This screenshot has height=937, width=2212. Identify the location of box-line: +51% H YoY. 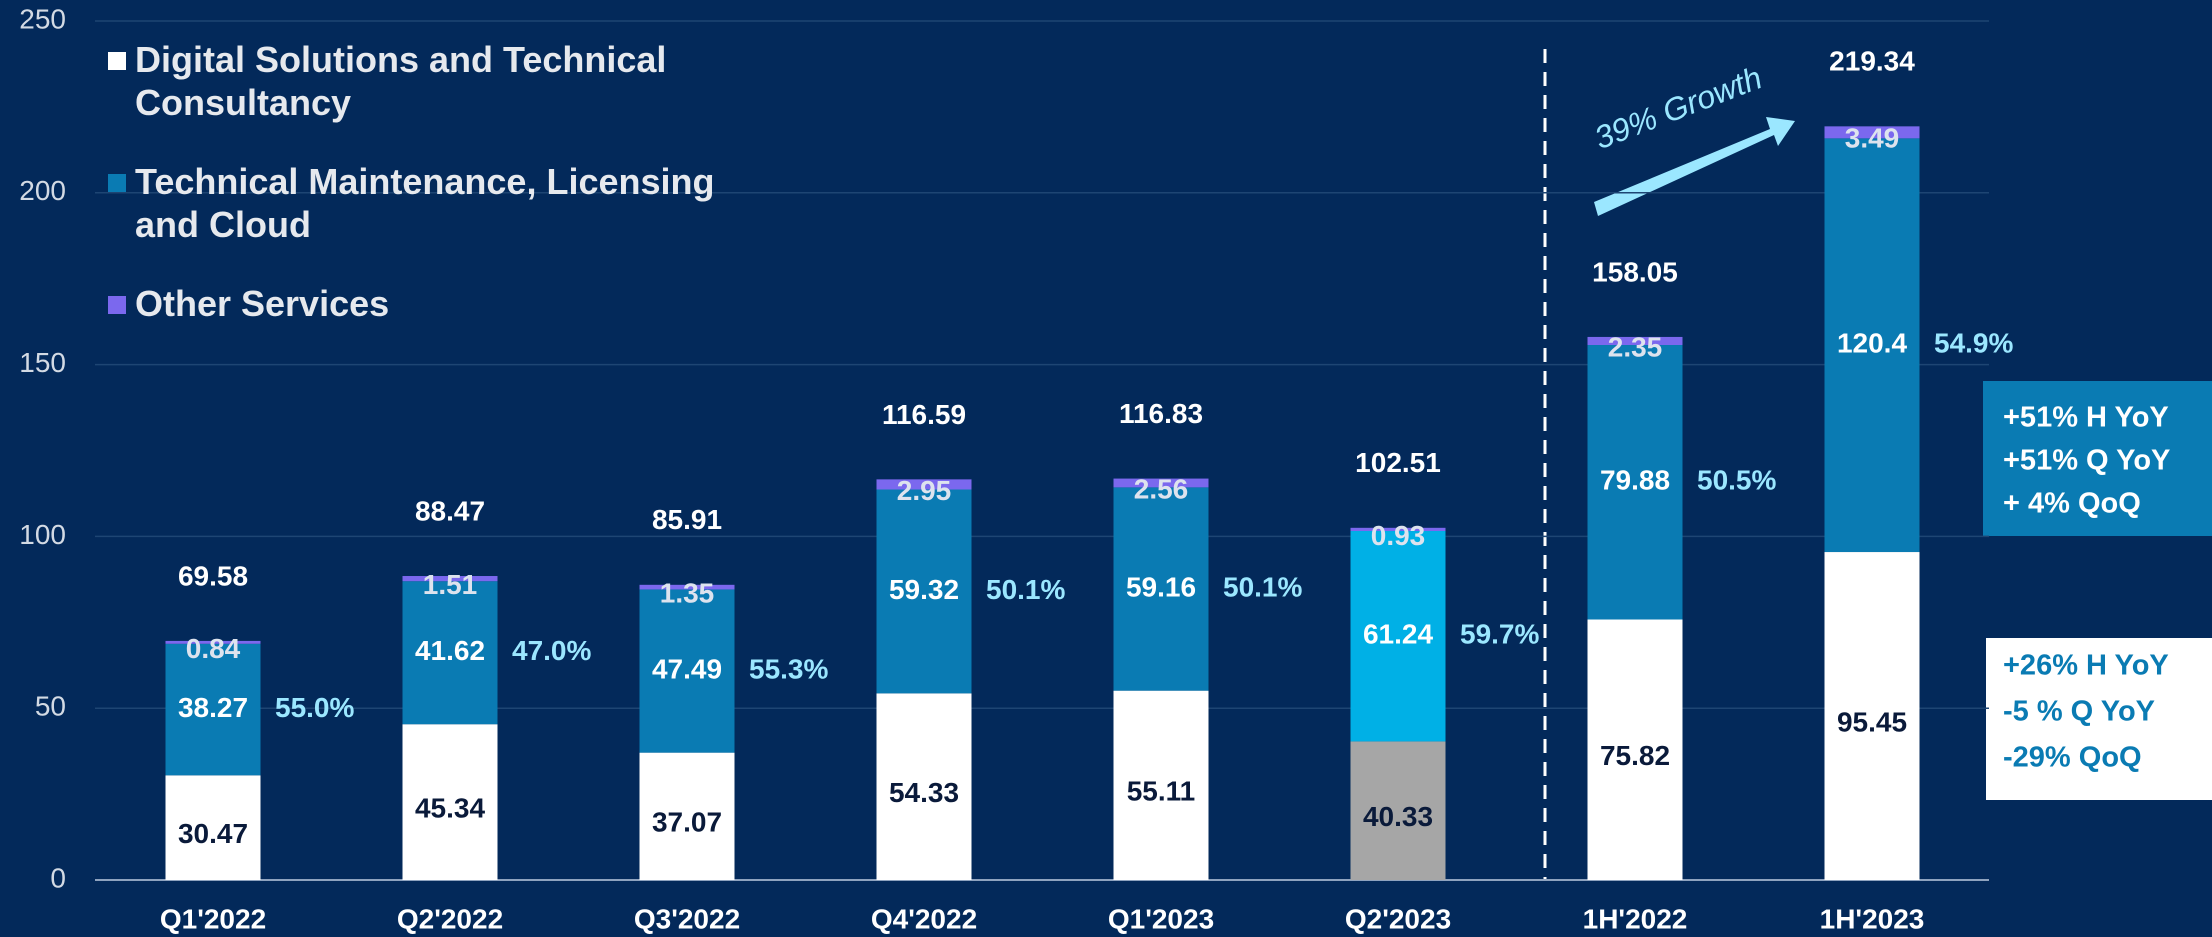
(2086, 418).